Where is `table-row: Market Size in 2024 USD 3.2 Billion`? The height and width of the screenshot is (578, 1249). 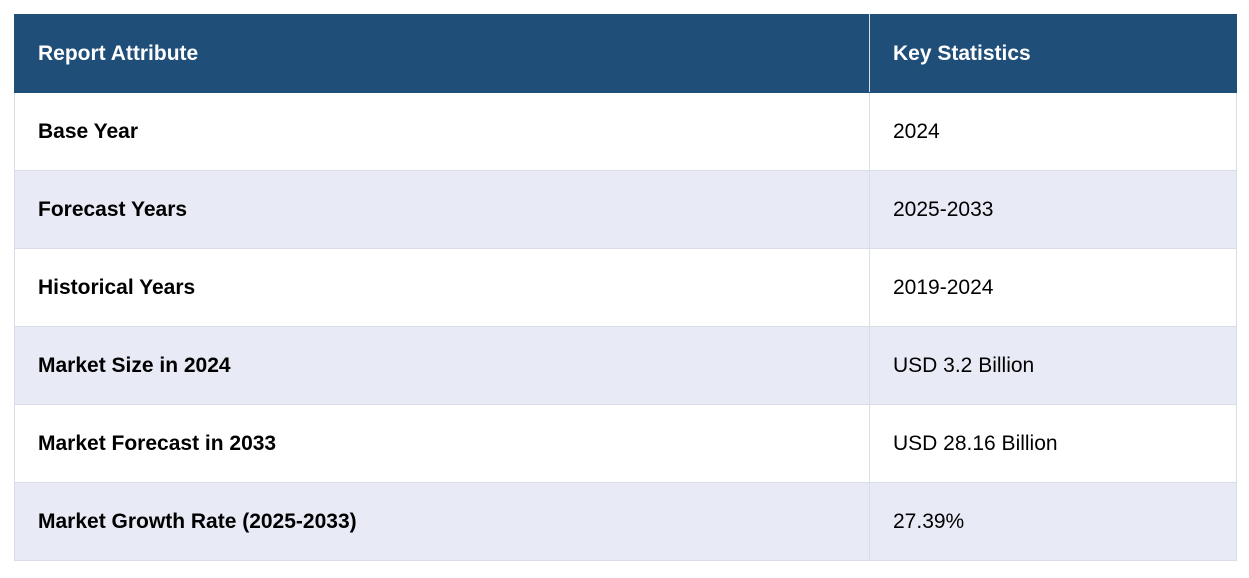 table-row: Market Size in 2024 USD 3.2 Billion is located at coordinates (625, 365).